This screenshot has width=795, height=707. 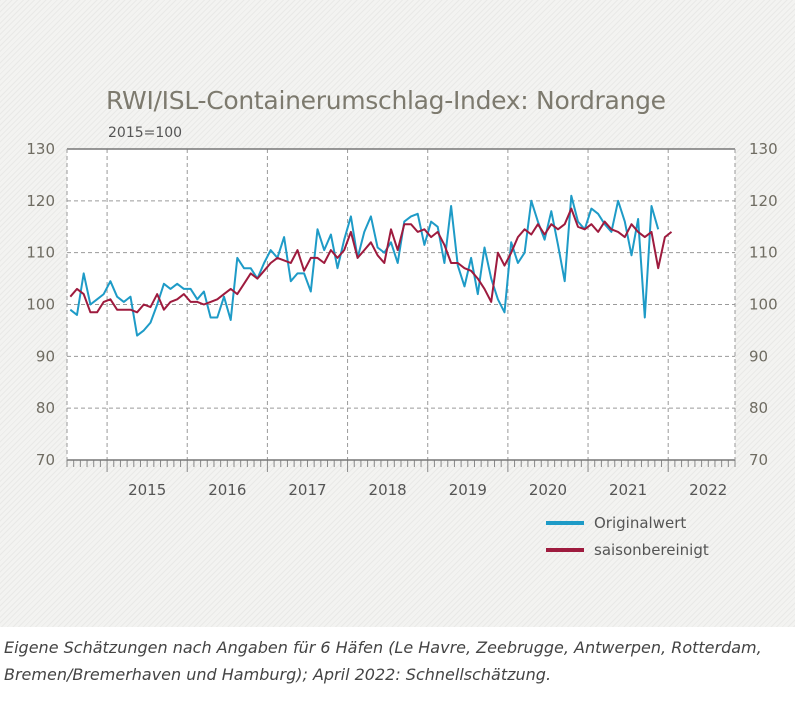 What do you see at coordinates (628, 490) in the screenshot?
I see `x-tick-label: 2021` at bounding box center [628, 490].